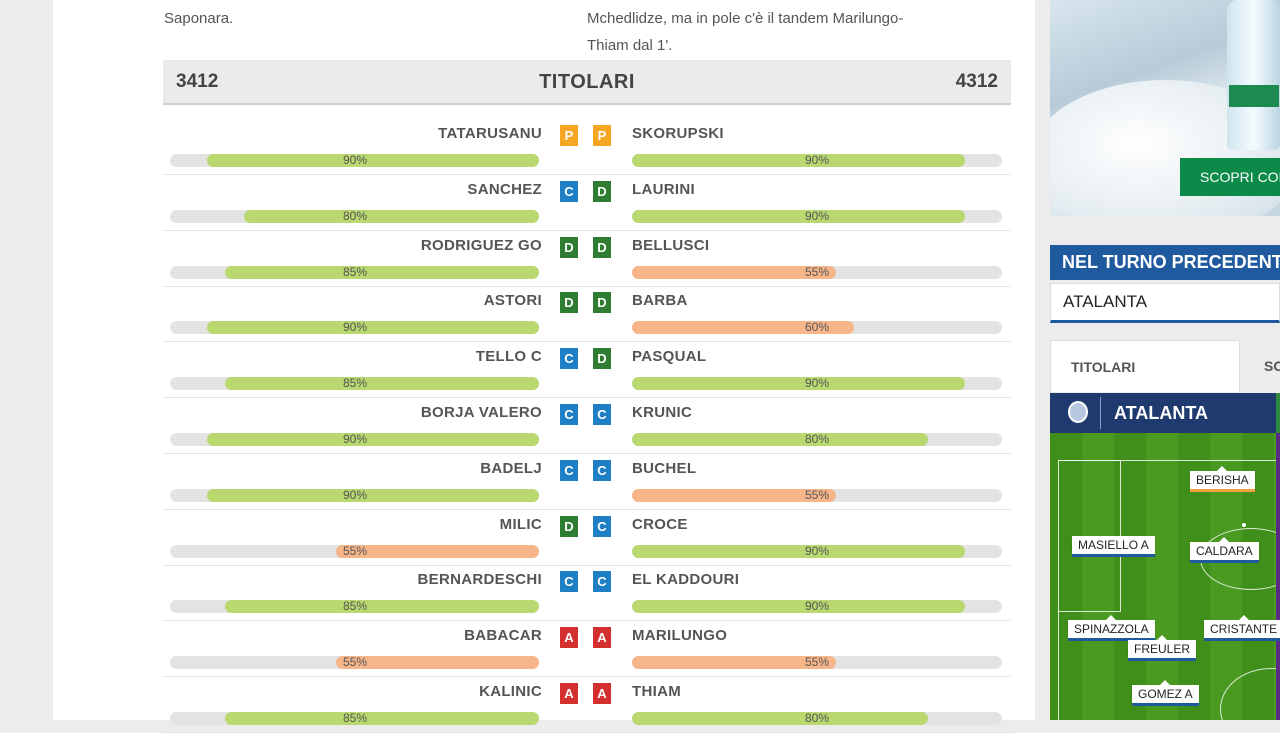 Image resolution: width=1280 pixels, height=733 pixels. What do you see at coordinates (671, 245) in the screenshot?
I see `away-player-name: BELLUSCI` at bounding box center [671, 245].